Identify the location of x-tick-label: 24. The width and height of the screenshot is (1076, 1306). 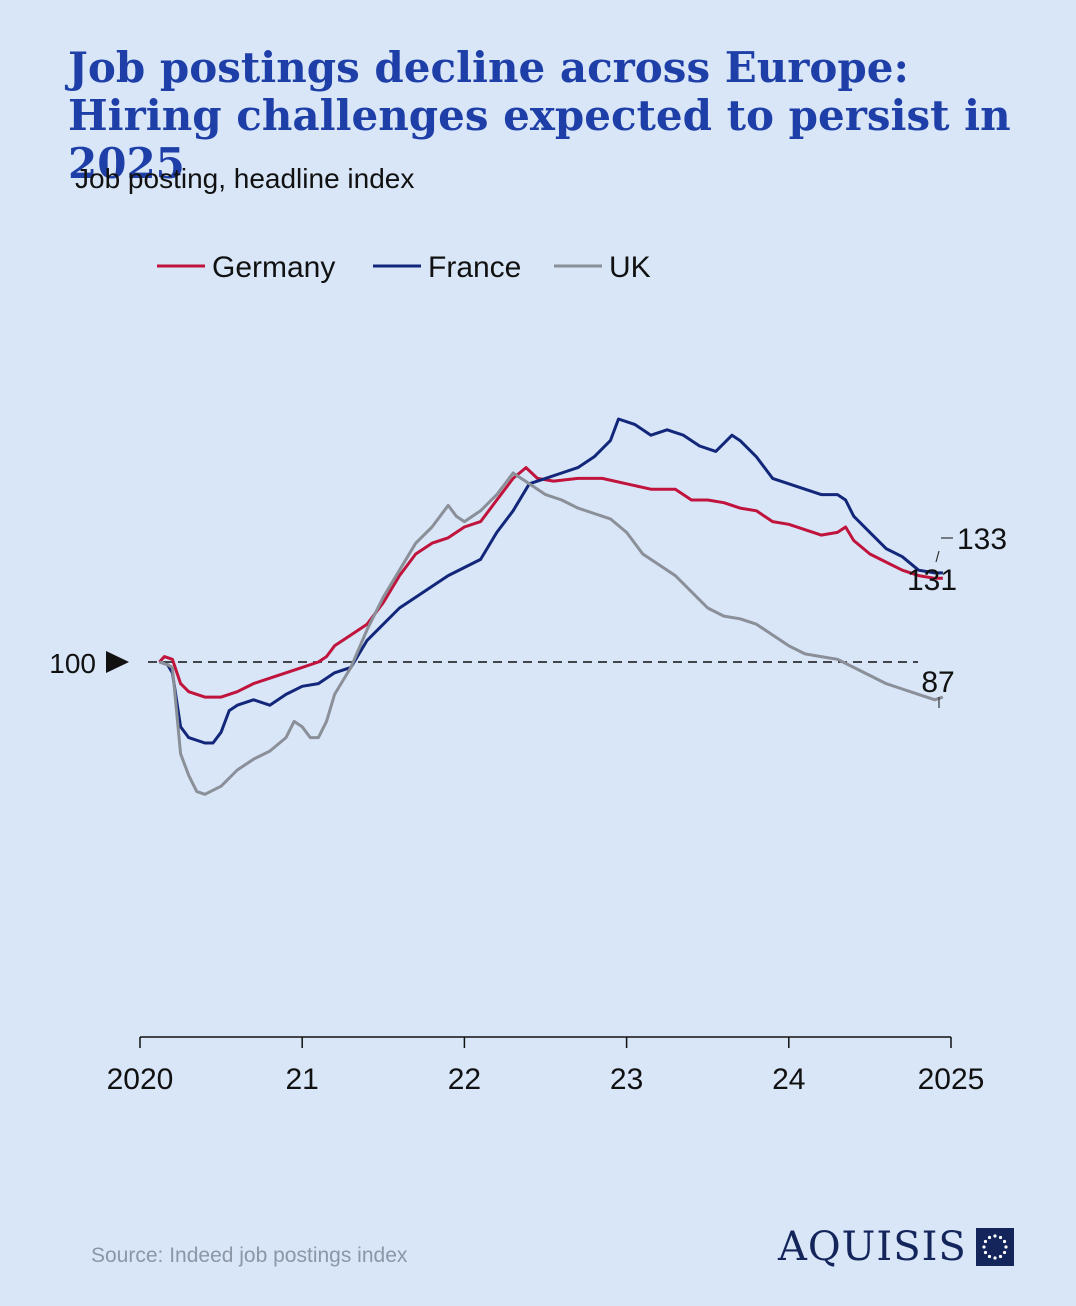
(788, 1079).